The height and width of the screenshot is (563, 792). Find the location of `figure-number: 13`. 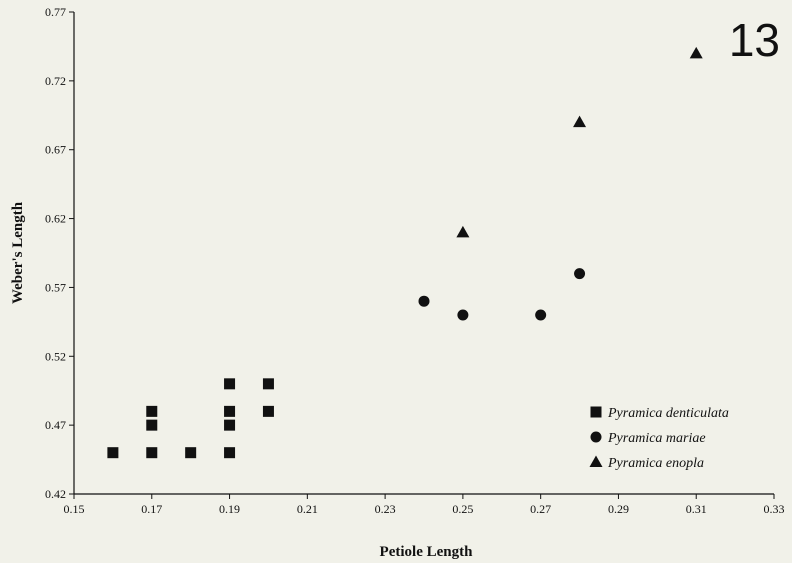

figure-number: 13 is located at coordinates (754, 40).